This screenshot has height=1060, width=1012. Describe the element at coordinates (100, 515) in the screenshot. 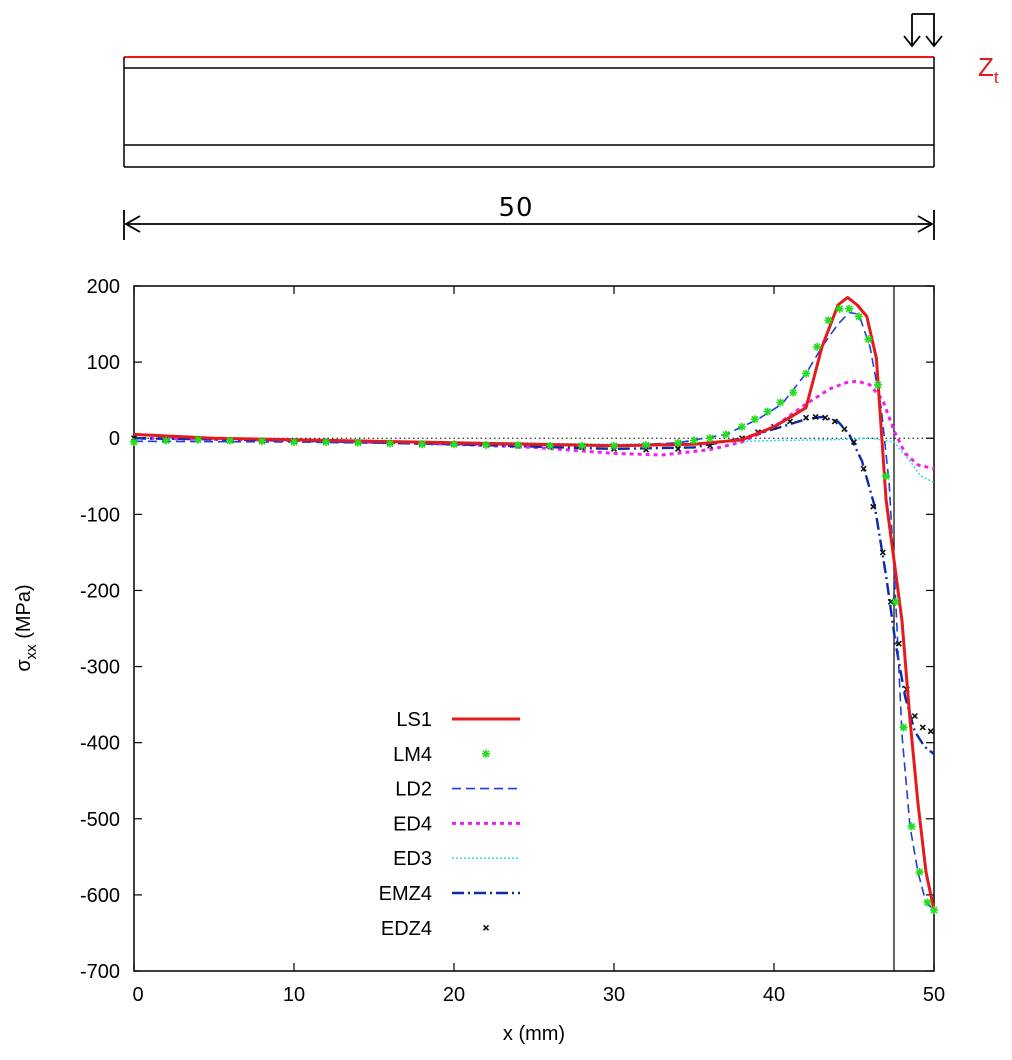

I see `y-tick-label: -100` at that location.